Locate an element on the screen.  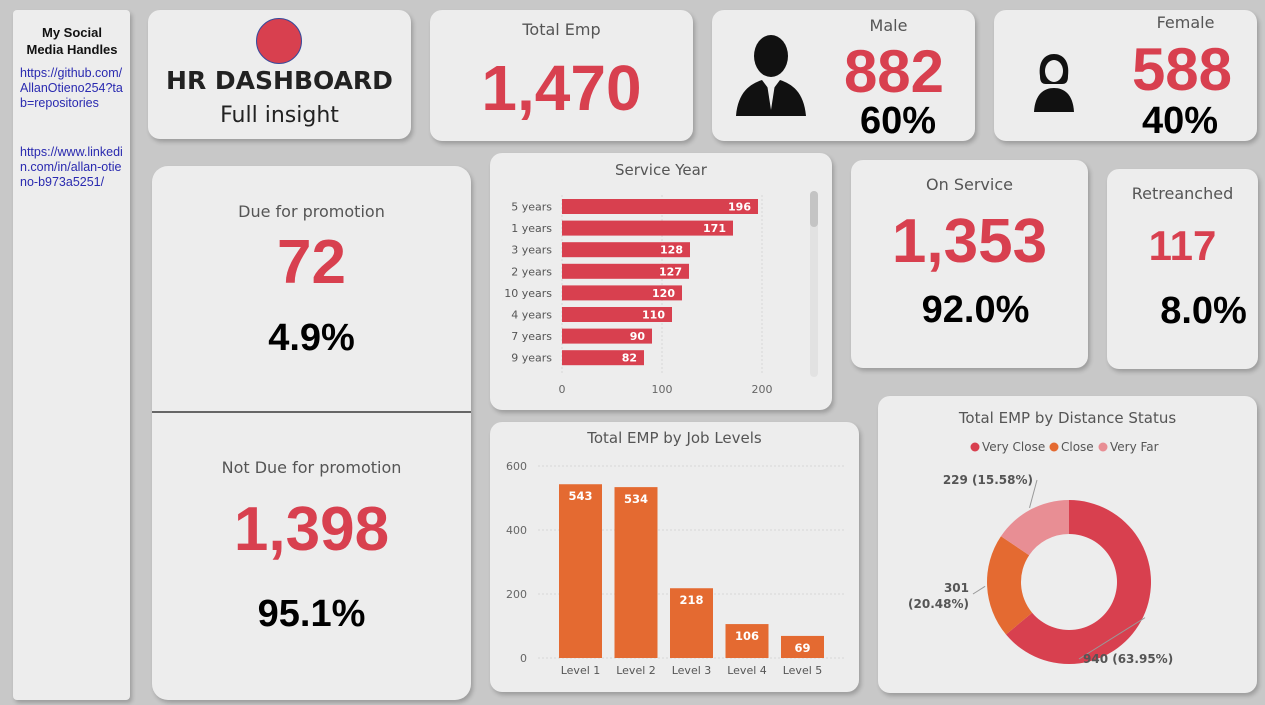
job-levels-category-label: Level 4 is located at coordinates (747, 670).